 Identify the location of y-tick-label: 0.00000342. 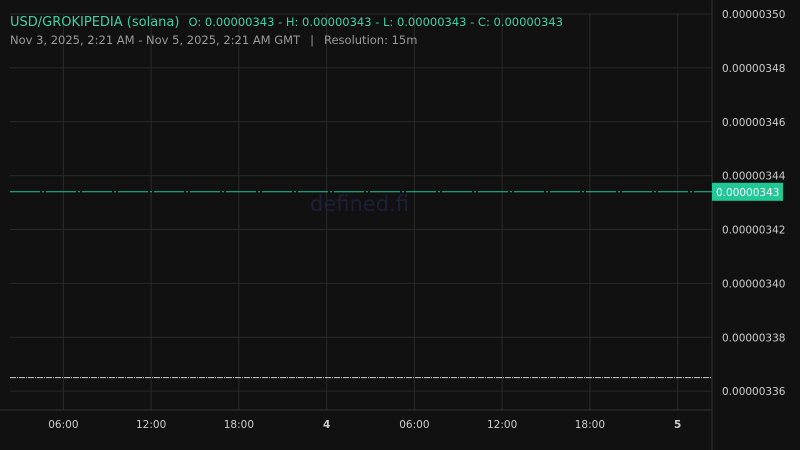
(753, 231).